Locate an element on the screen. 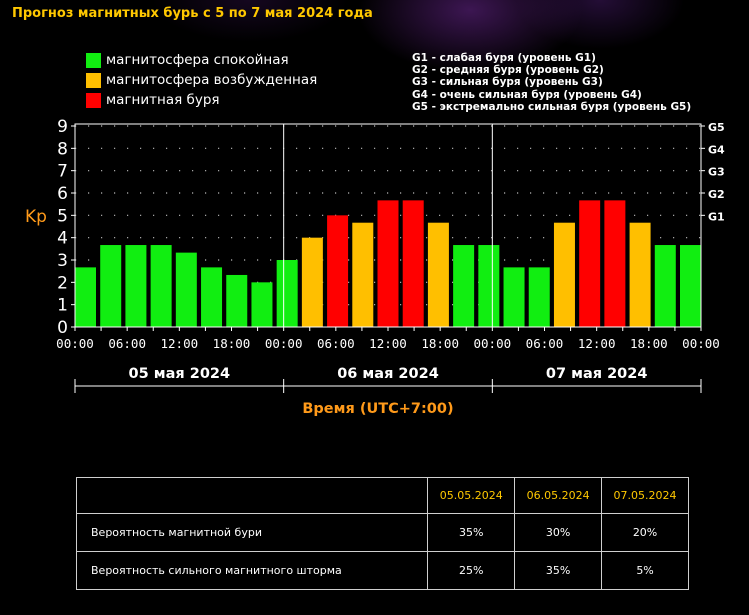  y-tick-label: 4 is located at coordinates (62, 239).